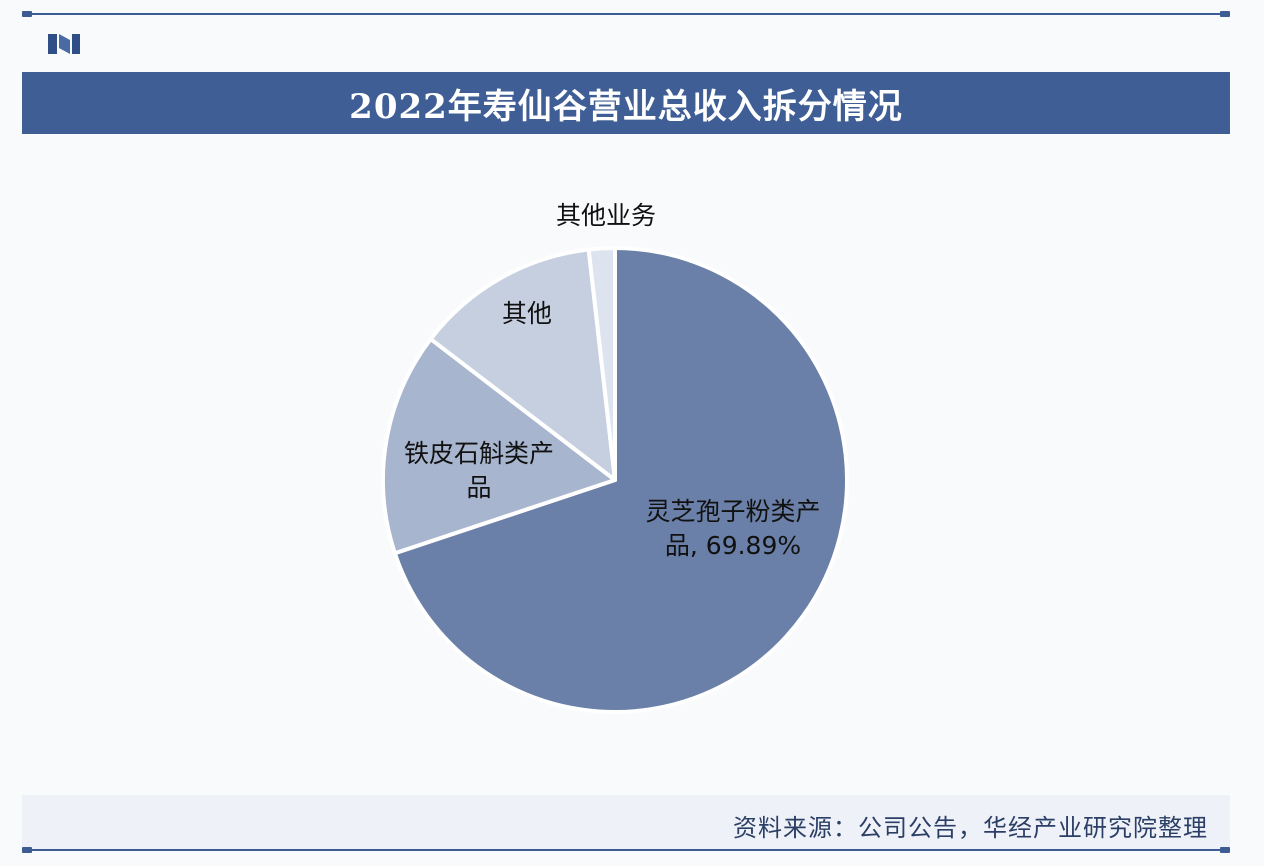  Describe the element at coordinates (1225, 14) in the screenshot. I see `top-rule-right-cap` at that location.